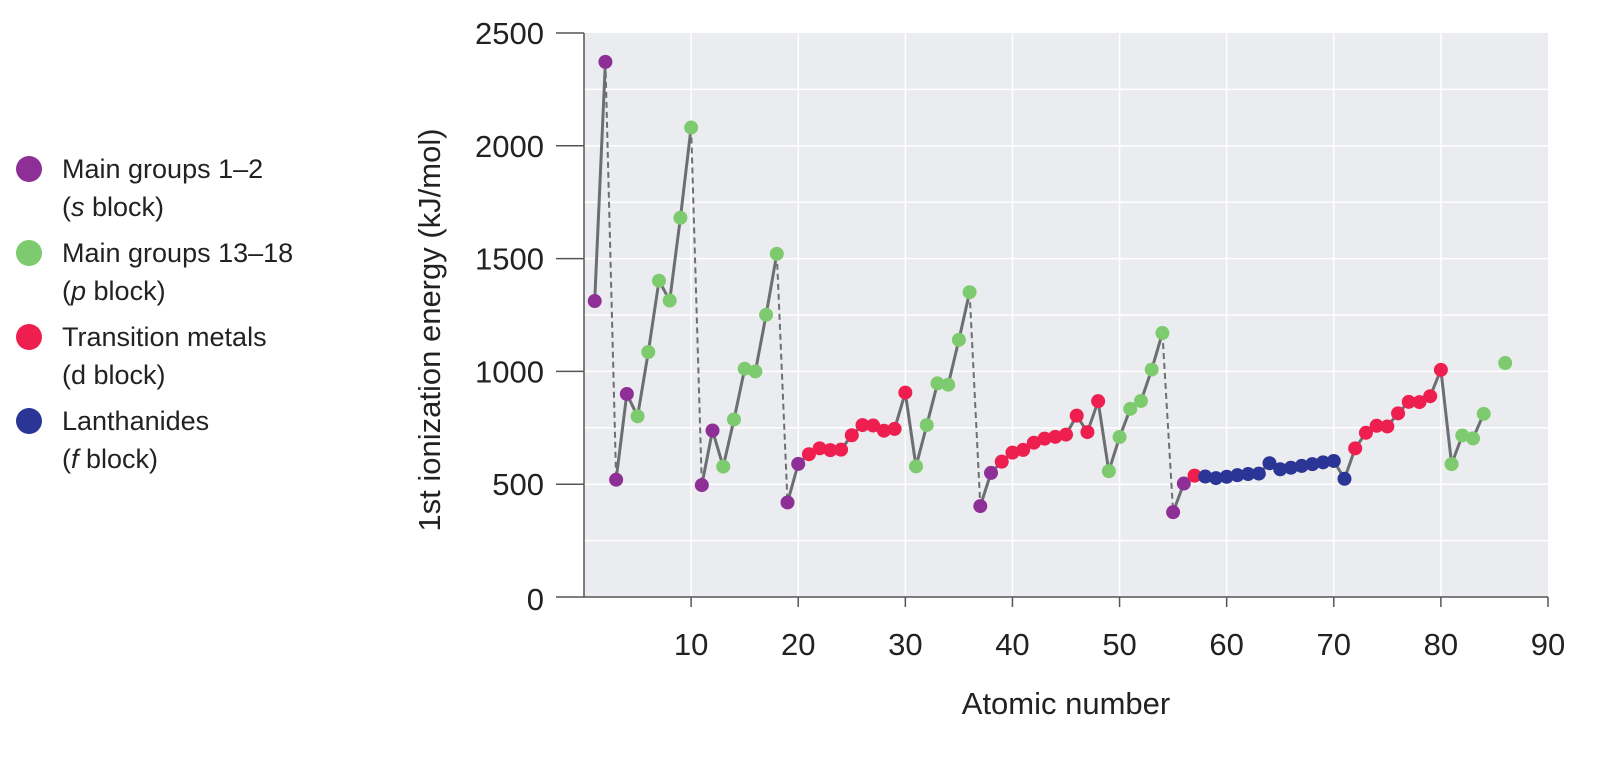  What do you see at coordinates (75, 459) in the screenshot?
I see `legend-block-letter: f` at bounding box center [75, 459].